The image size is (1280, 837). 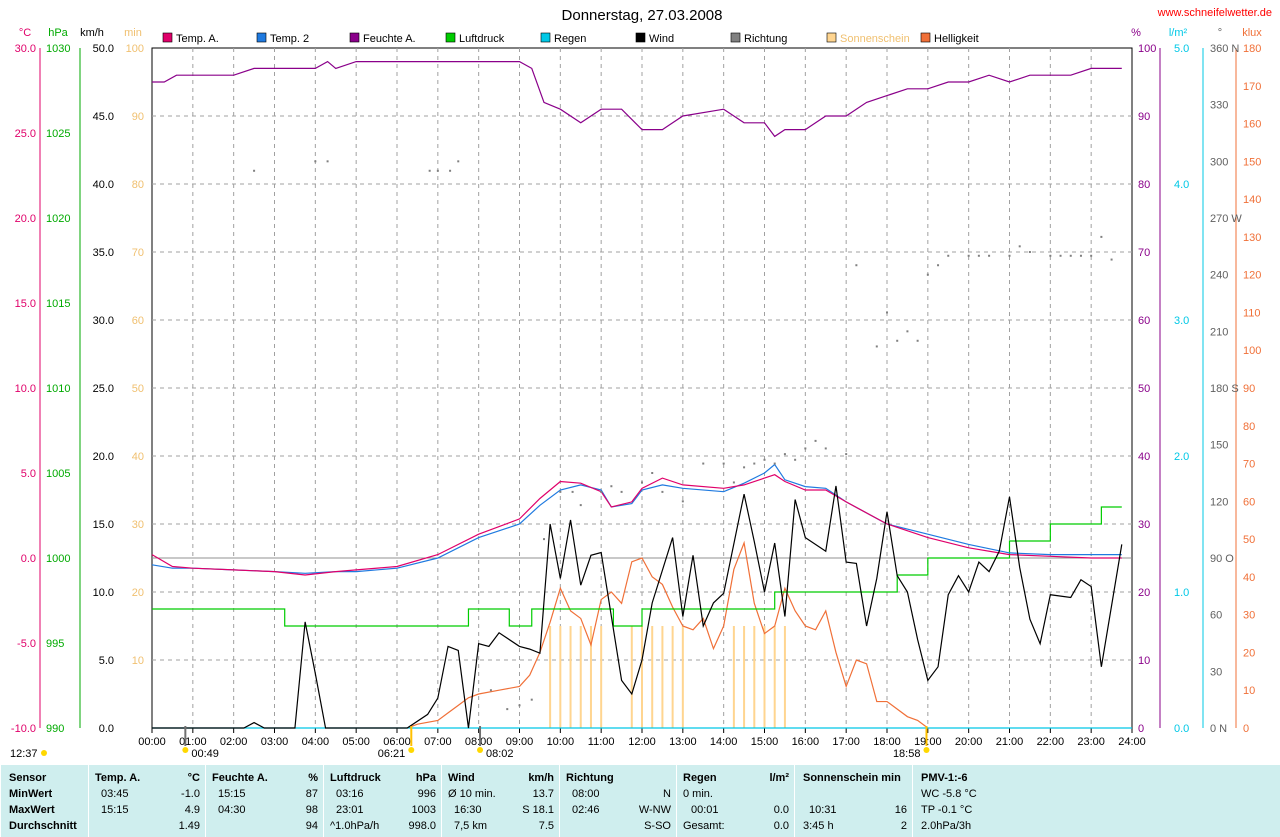 I want to click on pressure-min-value: 996, so click(x=426, y=794).